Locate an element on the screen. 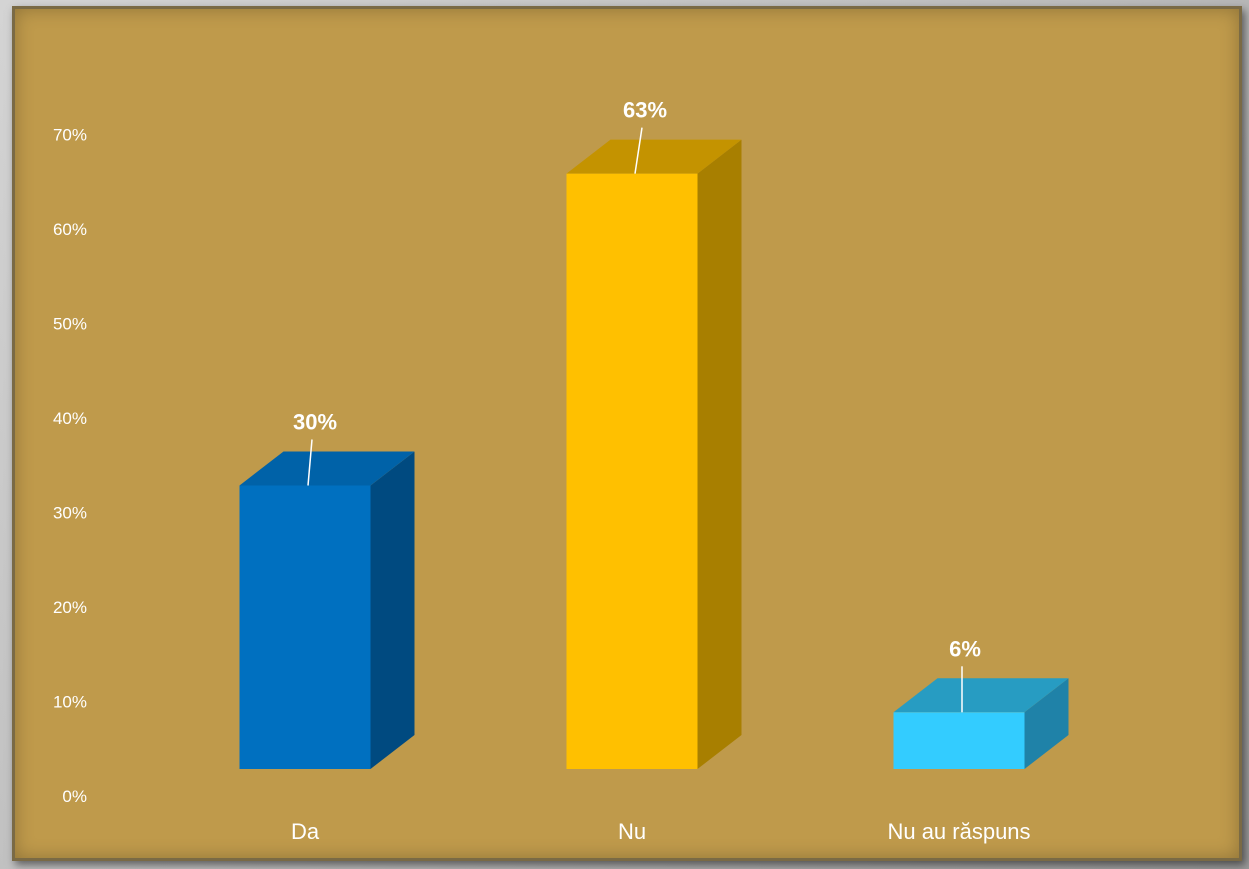 This screenshot has height=869, width=1249. data-label: 30% is located at coordinates (315, 422).